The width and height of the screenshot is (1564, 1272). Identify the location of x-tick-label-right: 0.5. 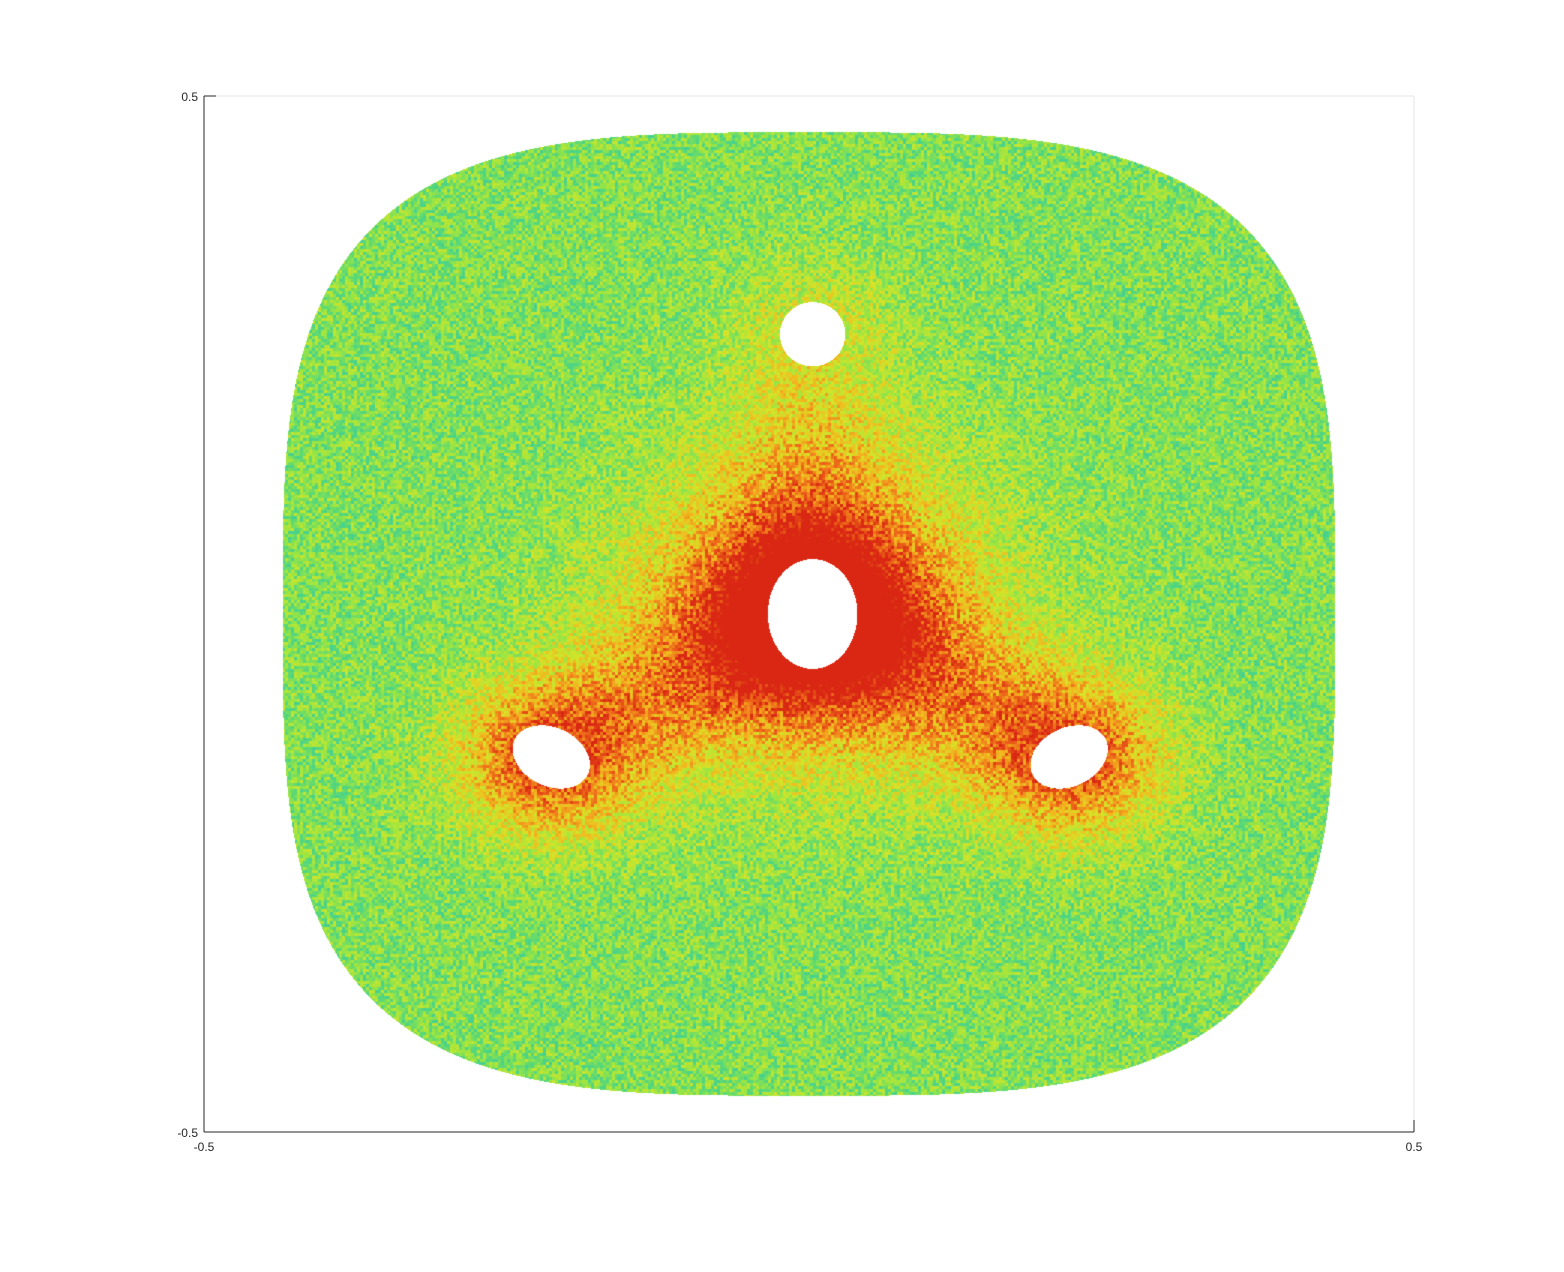
(1414, 1147).